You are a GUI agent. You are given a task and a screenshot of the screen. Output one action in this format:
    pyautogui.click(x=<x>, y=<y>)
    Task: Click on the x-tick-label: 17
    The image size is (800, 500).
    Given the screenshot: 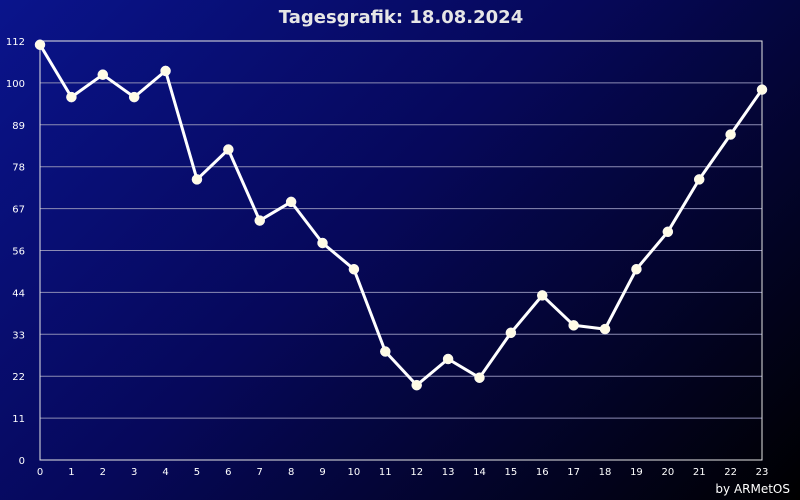 What is the action you would take?
    pyautogui.click(x=573, y=472)
    